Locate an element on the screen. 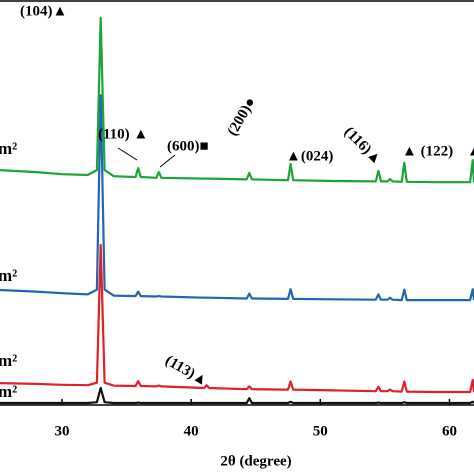 This screenshot has height=474, width=474. annotation: ▲(024) is located at coordinates (309, 156).